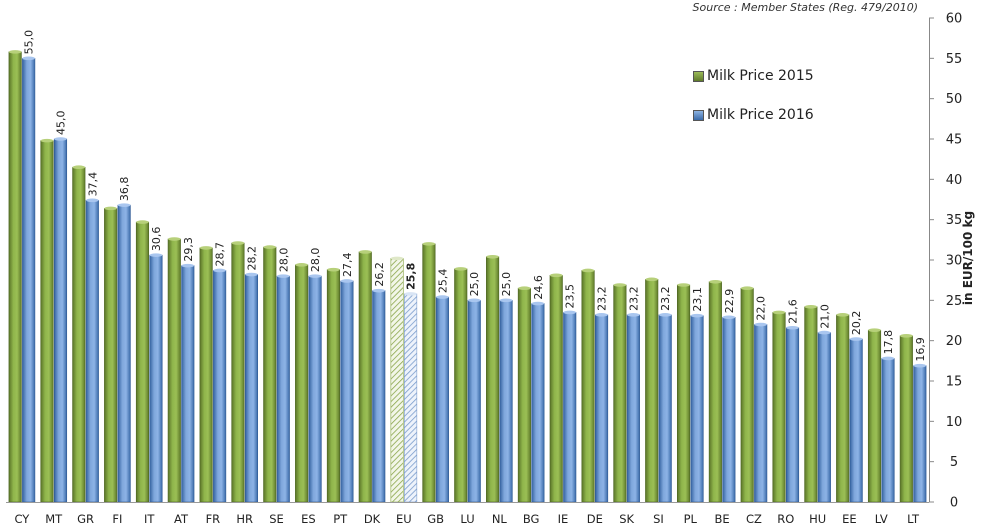 This screenshot has width=995, height=529. What do you see at coordinates (792, 327) in the screenshot?
I see `bar-cap-2016-ro` at bounding box center [792, 327].